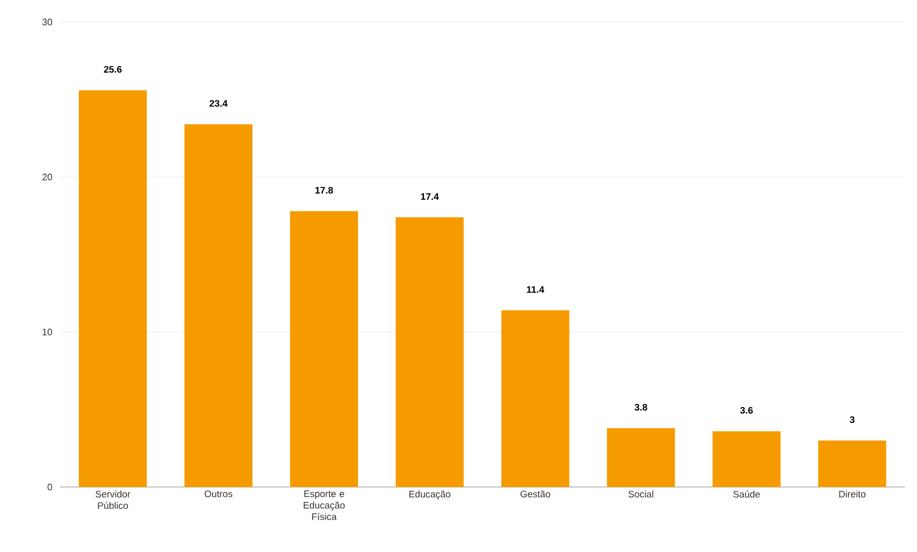  I want to click on x-tick-label: Gestão, so click(535, 494).